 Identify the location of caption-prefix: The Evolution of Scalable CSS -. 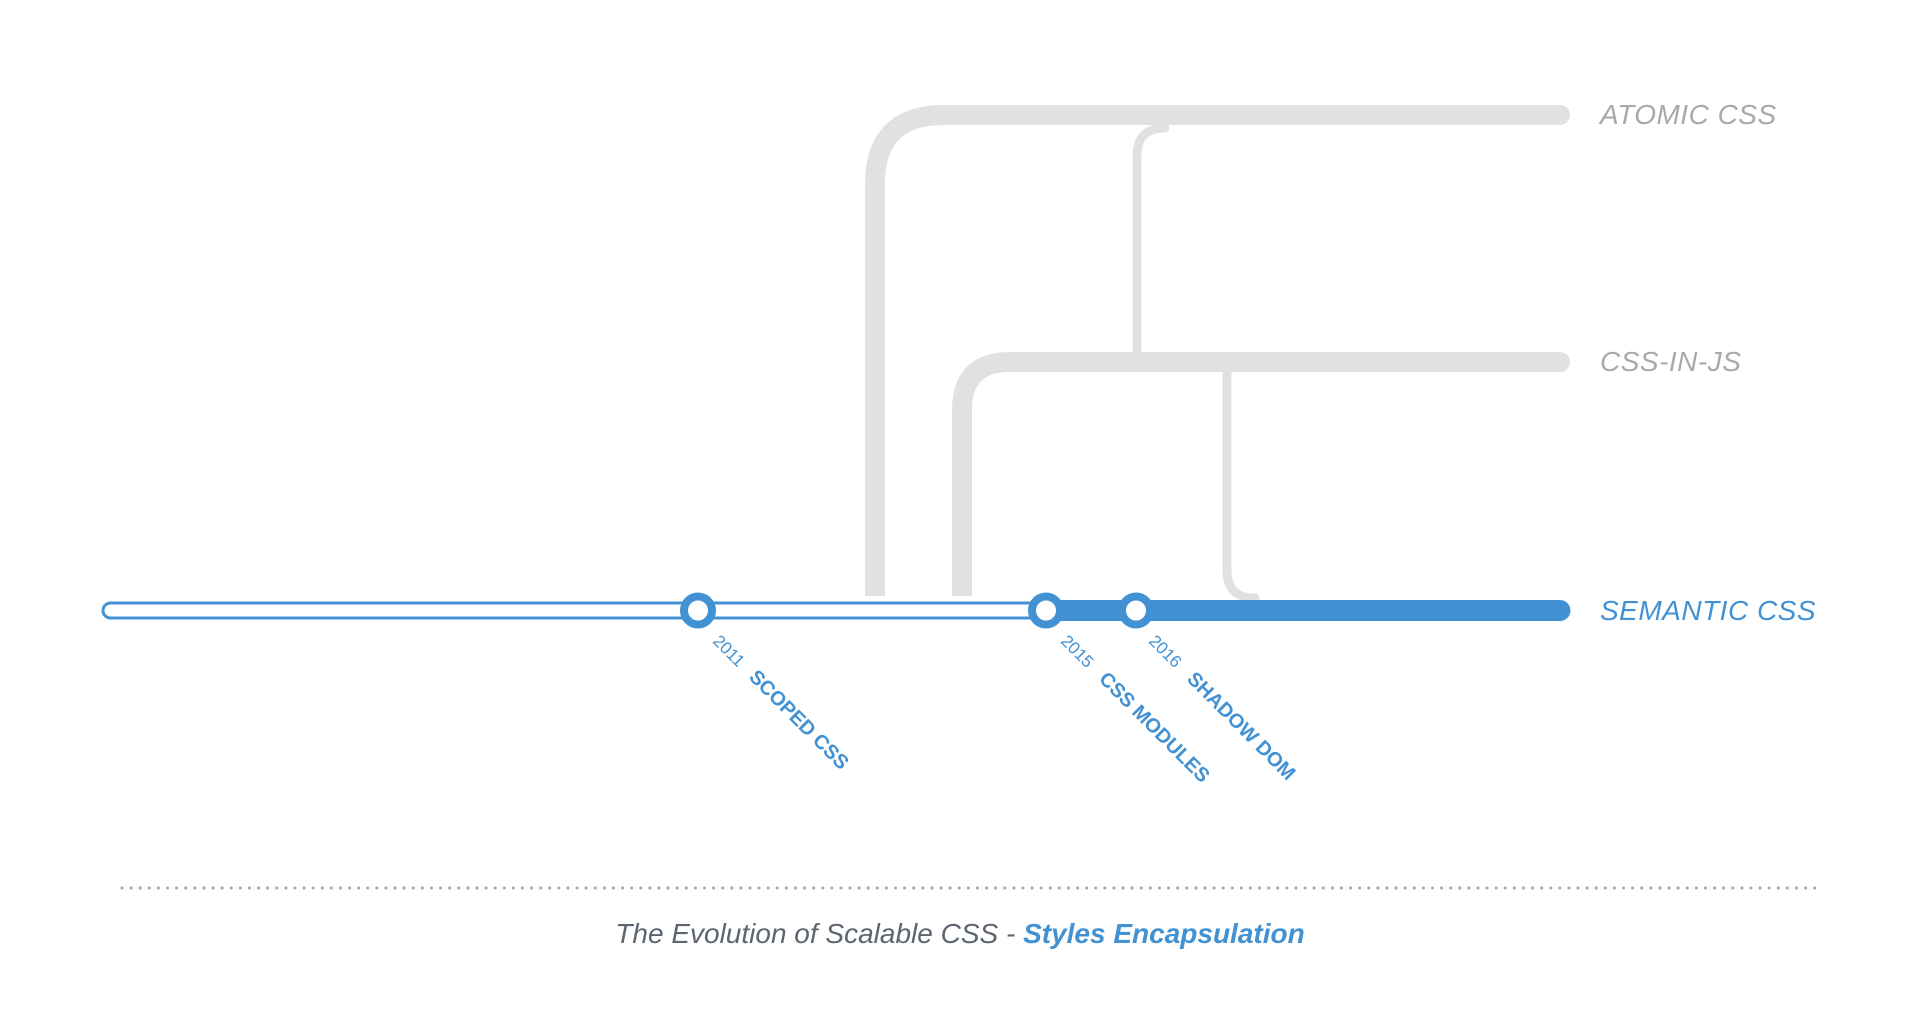
(819, 933).